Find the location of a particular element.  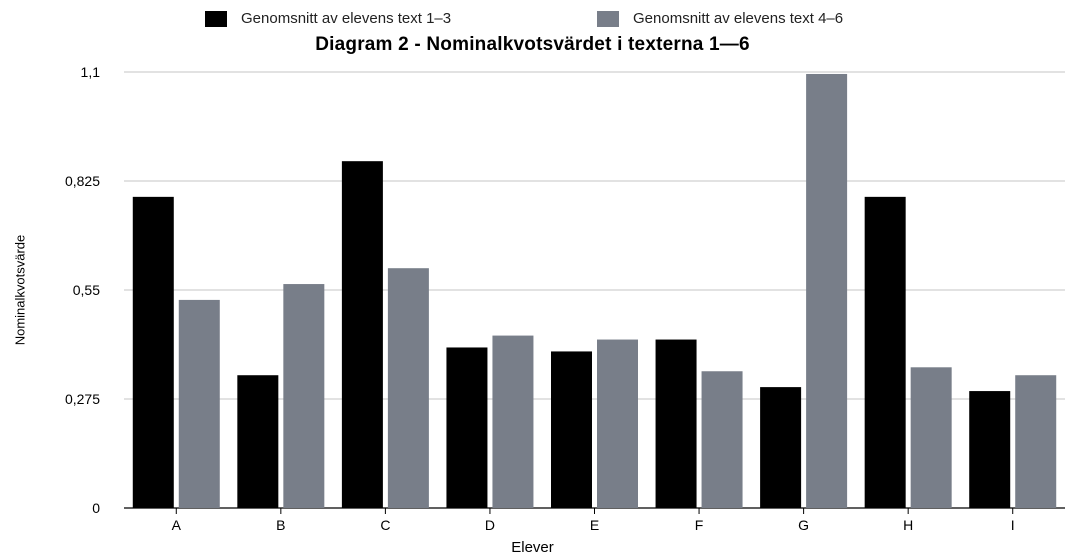

y-tick-label: 0,825 is located at coordinates (82, 181).